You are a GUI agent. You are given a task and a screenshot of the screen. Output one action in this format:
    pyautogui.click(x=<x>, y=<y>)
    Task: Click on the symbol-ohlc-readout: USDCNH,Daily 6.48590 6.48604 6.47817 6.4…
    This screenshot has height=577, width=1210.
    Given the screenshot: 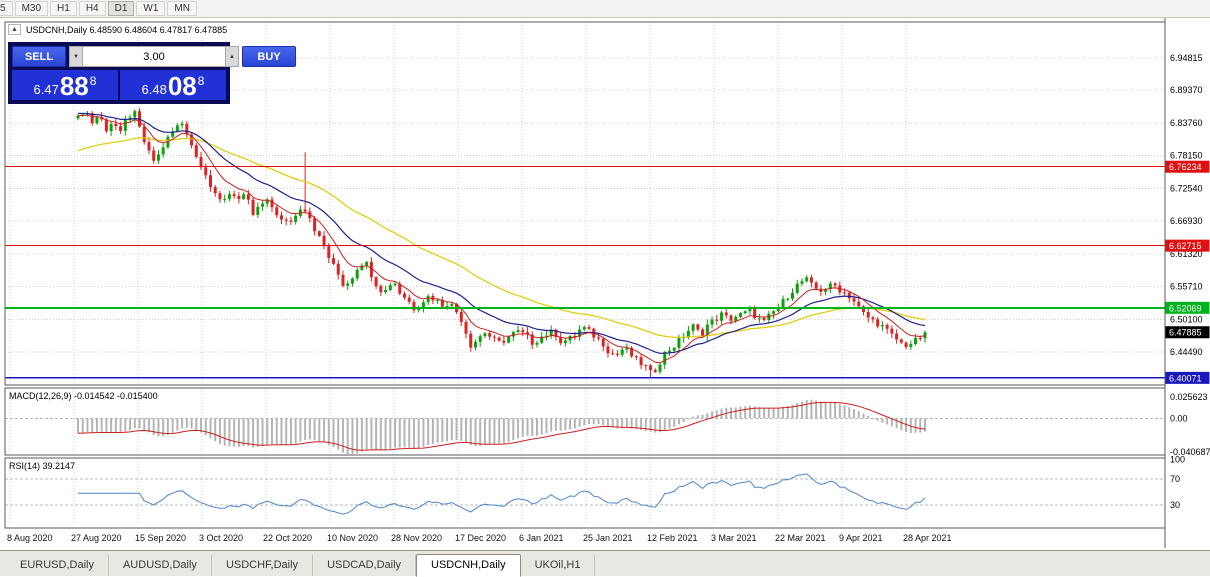 What is the action you would take?
    pyautogui.click(x=127, y=29)
    